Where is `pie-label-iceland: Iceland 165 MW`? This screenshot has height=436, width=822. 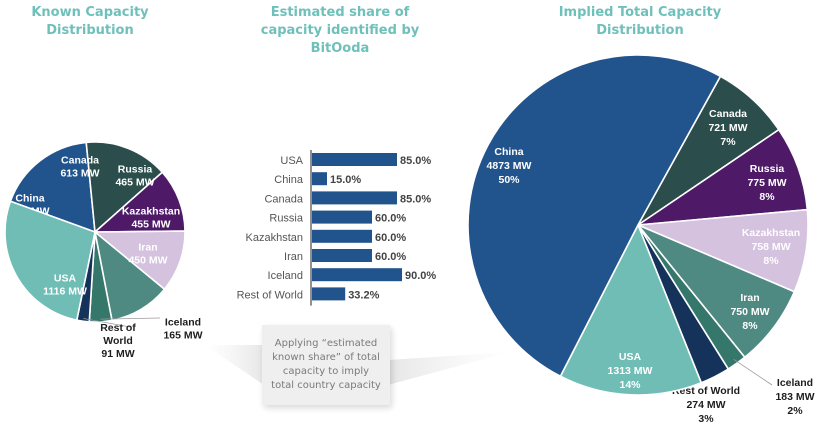
pie-label-iceland: Iceland 165 MW is located at coordinates (182, 329).